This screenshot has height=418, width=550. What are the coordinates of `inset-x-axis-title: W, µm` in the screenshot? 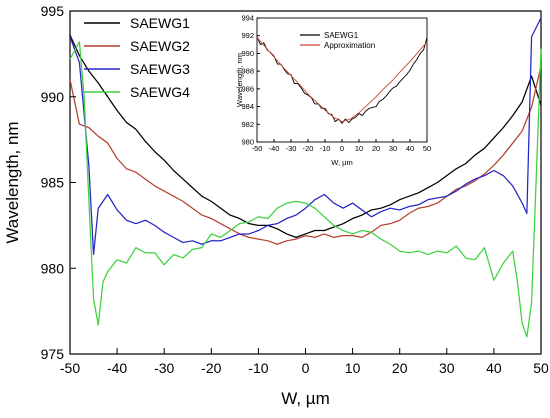 It's located at (341, 162).